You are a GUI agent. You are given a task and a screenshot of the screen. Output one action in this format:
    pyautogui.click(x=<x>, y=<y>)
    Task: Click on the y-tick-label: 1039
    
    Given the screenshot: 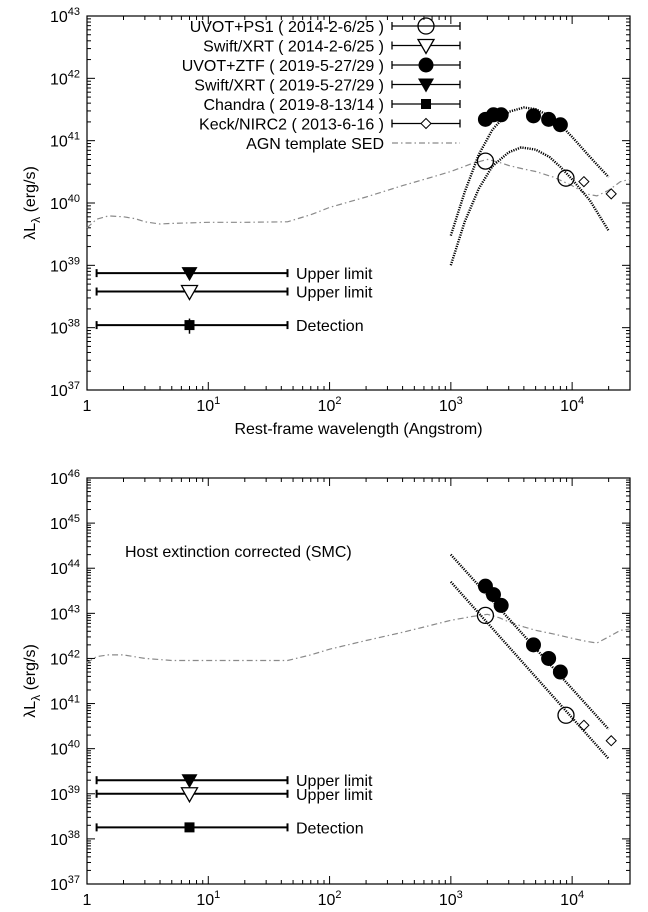 What is the action you would take?
    pyautogui.click(x=65, y=794)
    